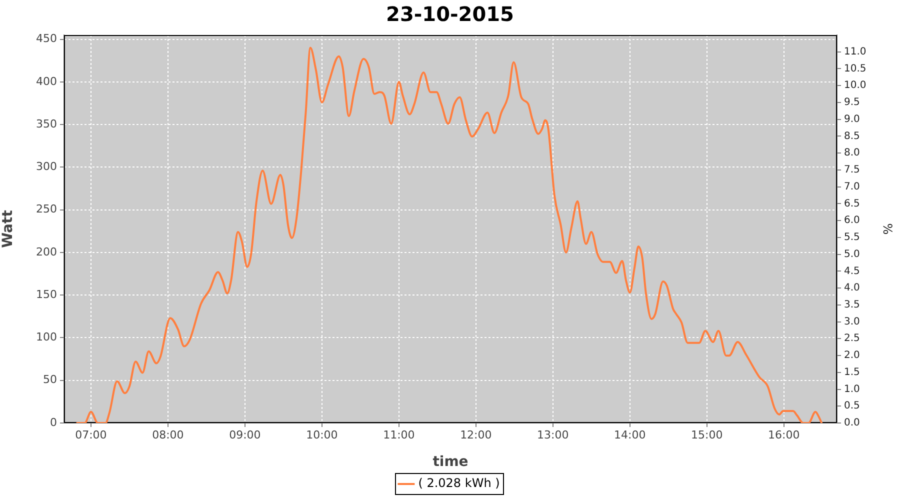 This screenshot has height=500, width=900. I want to click on y2-tick-label: 9.5, so click(852, 102).